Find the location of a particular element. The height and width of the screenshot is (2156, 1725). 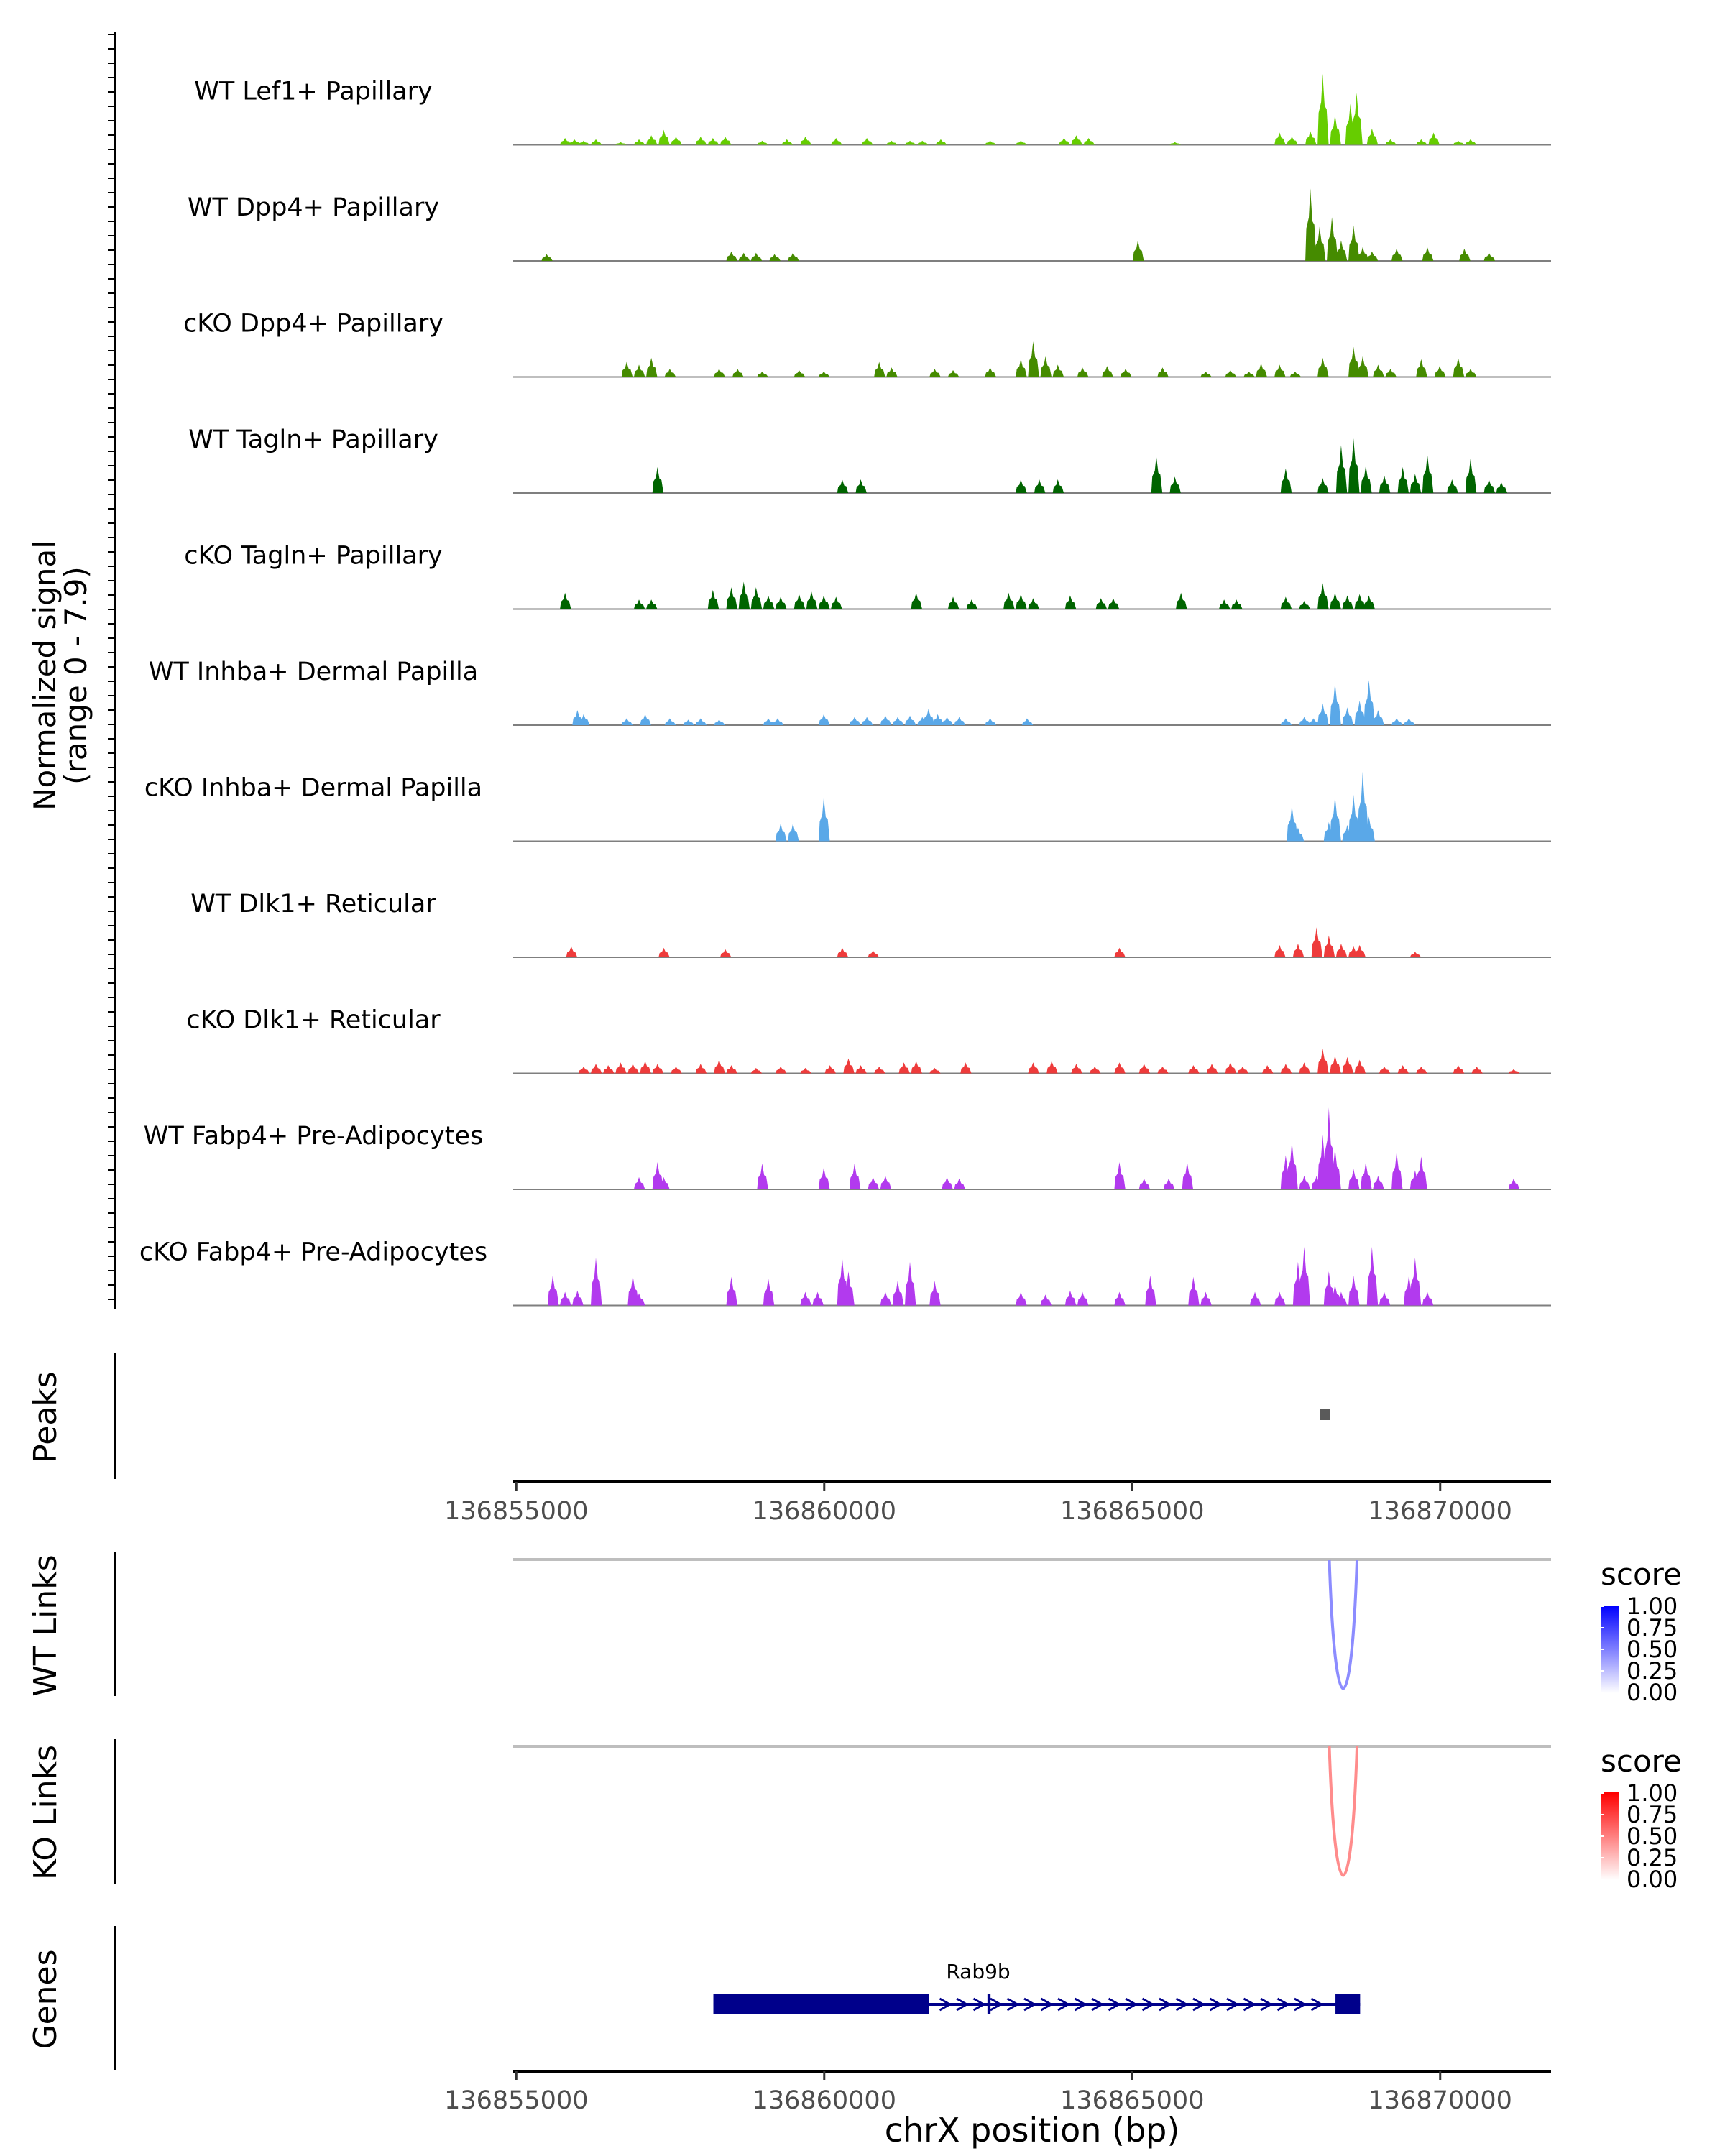

track-label: WT Inhba+ Dermal Papilla is located at coordinates (313, 672).